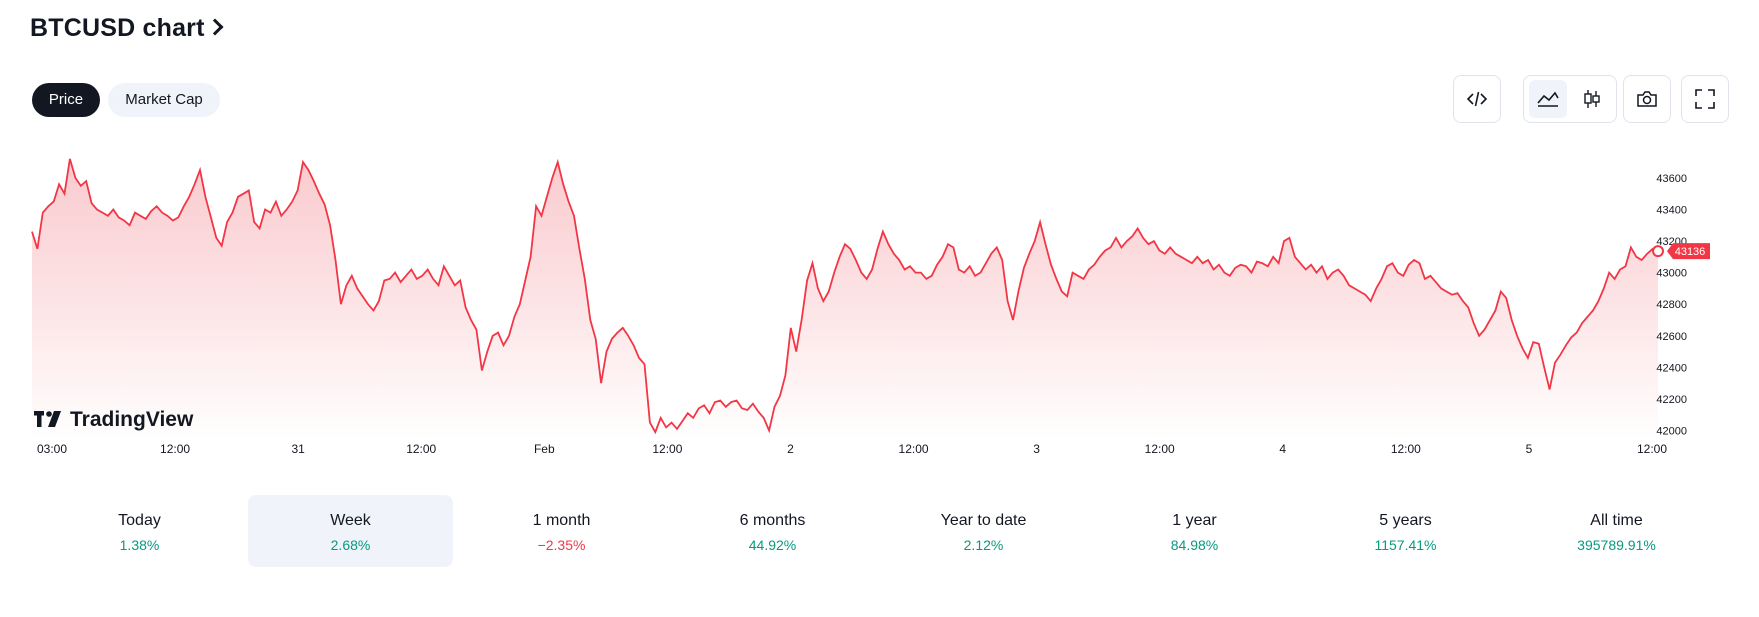 This screenshot has height=617, width=1759. What do you see at coordinates (561, 545) in the screenshot?
I see `period-change: −2.35%` at bounding box center [561, 545].